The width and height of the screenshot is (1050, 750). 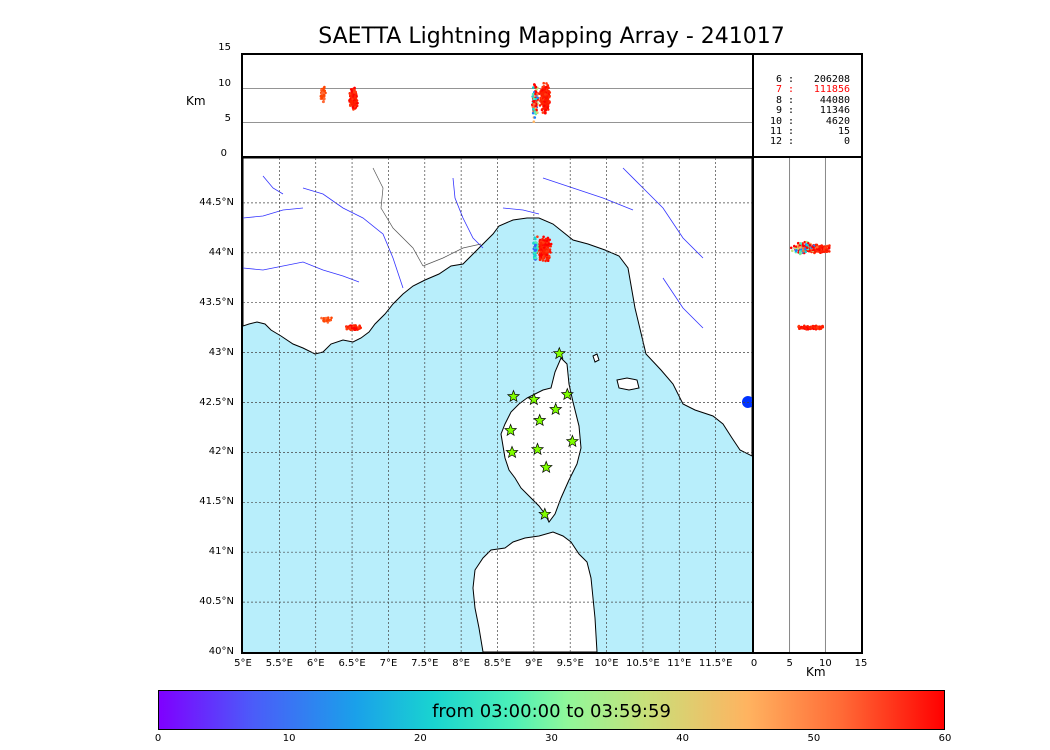 I want to click on corsica, so click(x=541, y=440).